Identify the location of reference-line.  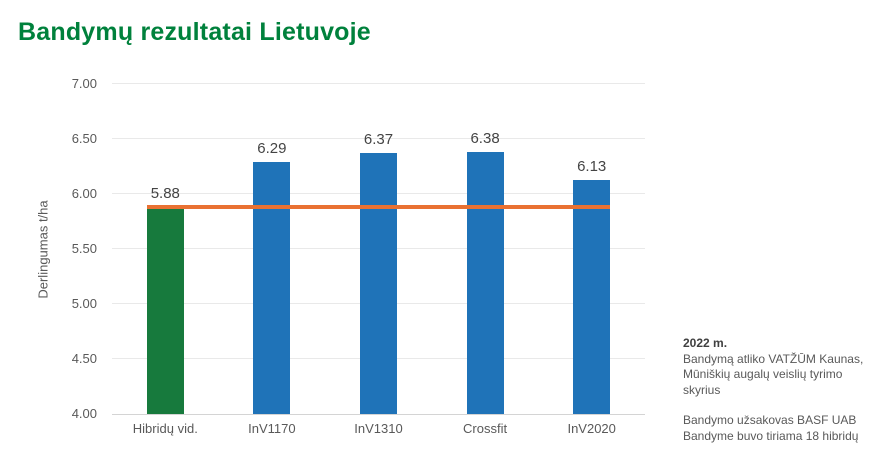
(378, 207).